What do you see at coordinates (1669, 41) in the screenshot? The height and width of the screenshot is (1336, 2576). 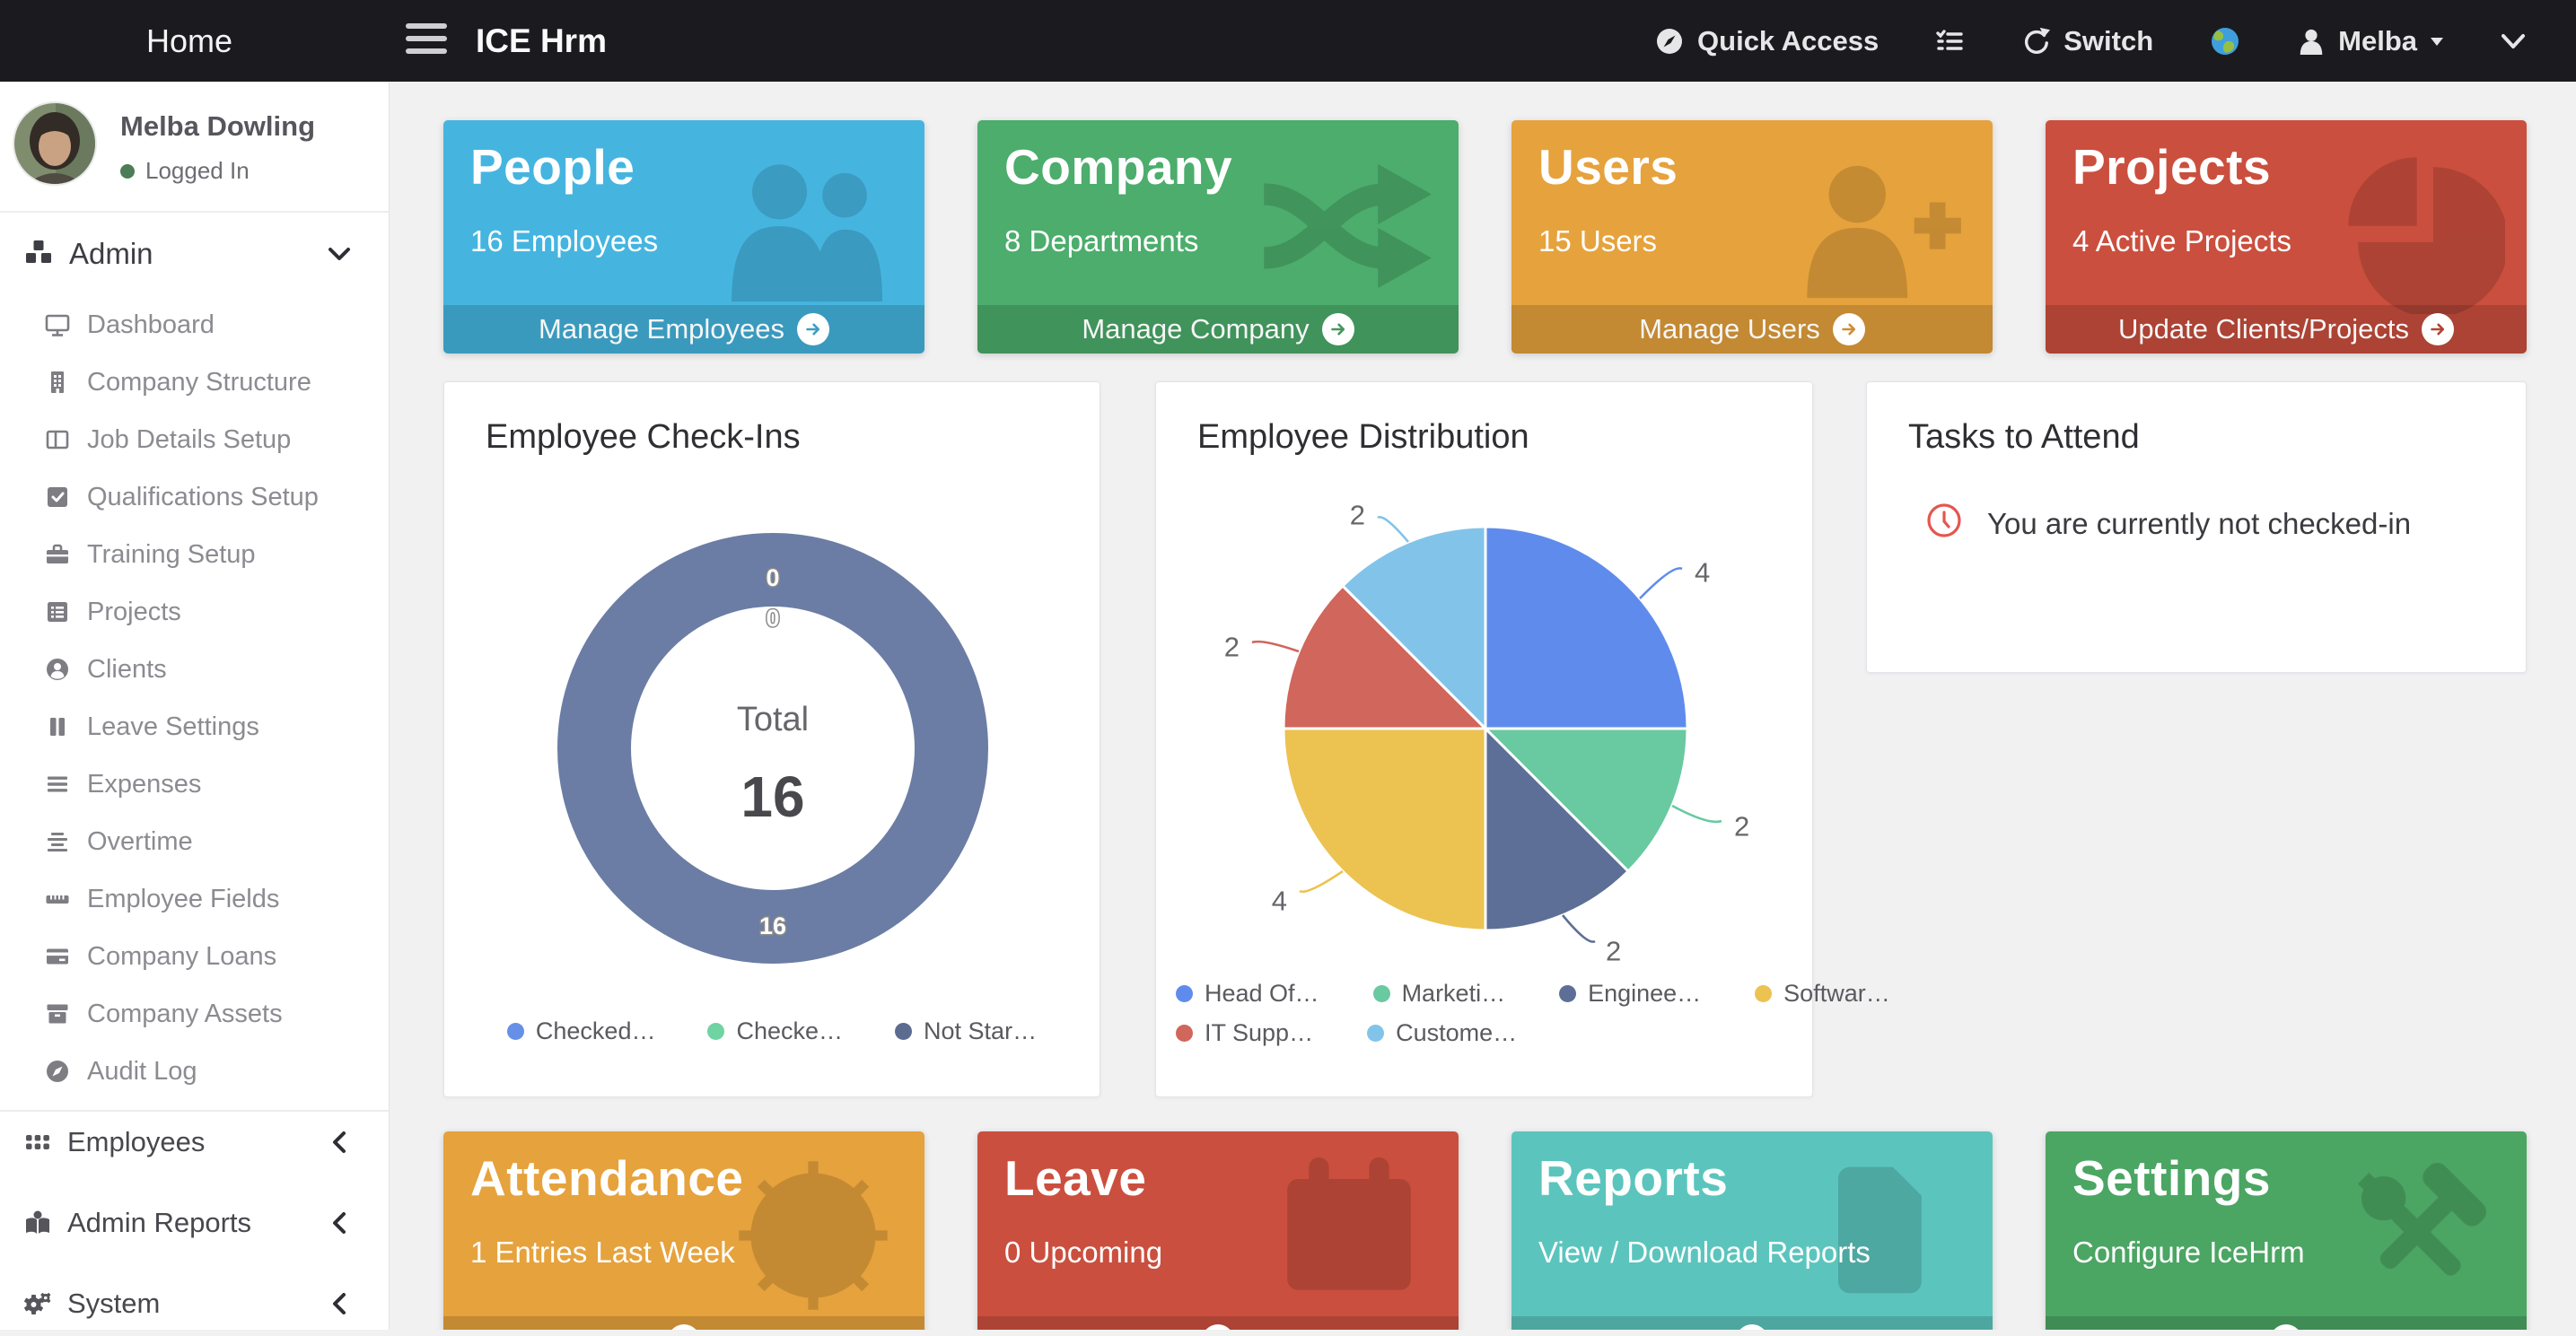 I see `compass-icon` at bounding box center [1669, 41].